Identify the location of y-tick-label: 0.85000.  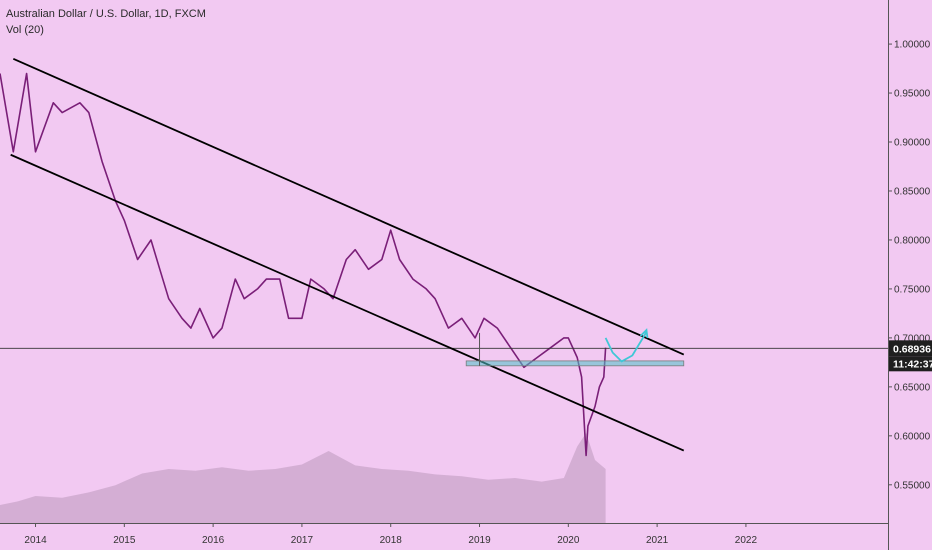
(912, 191).